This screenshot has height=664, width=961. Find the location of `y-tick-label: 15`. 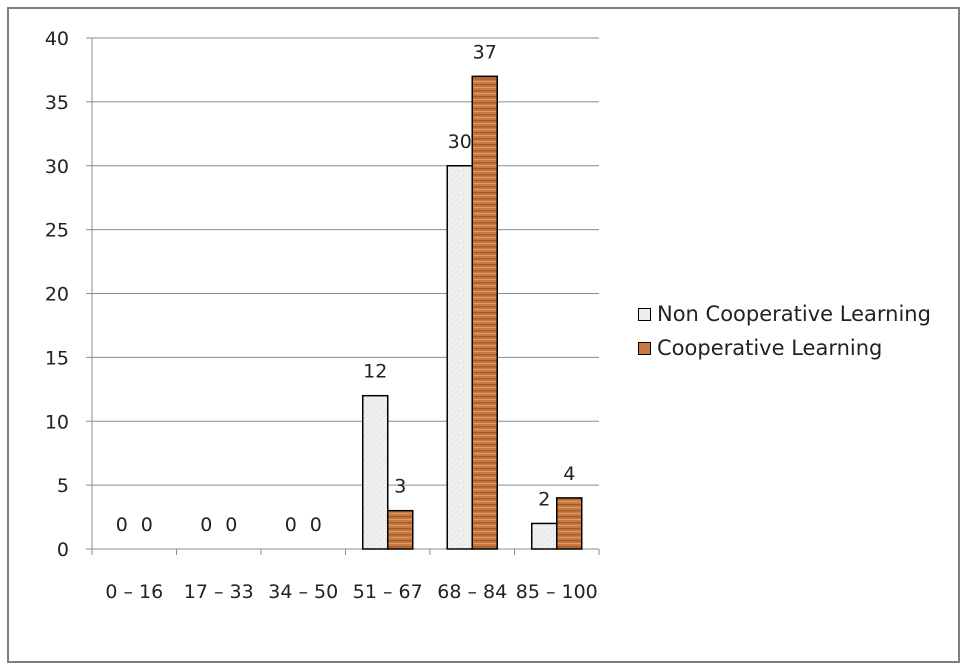

y-tick-label: 15 is located at coordinates (57, 358).